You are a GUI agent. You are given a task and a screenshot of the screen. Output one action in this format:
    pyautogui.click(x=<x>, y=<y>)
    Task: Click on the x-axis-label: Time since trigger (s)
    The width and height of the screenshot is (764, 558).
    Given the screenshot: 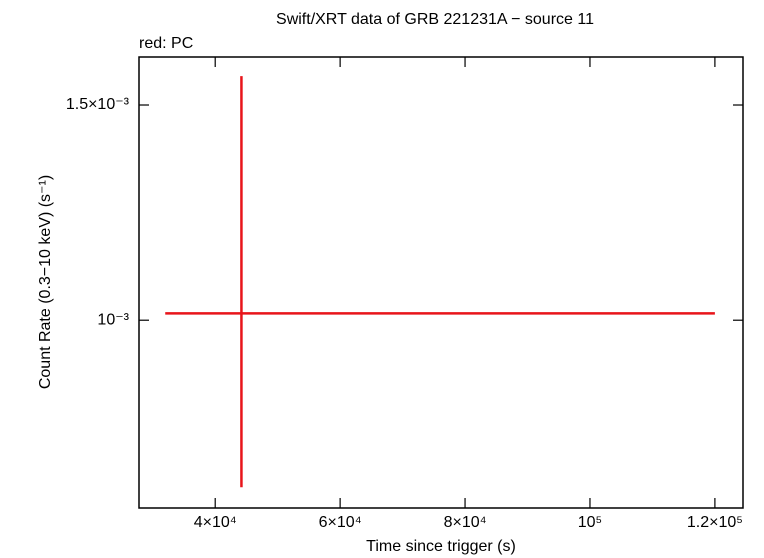 What is the action you would take?
    pyautogui.click(x=441, y=546)
    